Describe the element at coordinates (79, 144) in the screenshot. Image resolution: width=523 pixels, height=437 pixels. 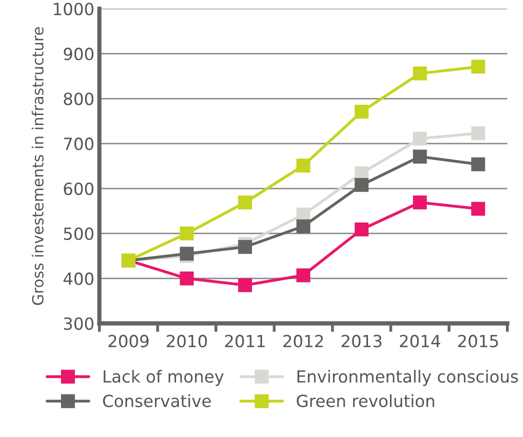
I see `y-tick-label: 700` at that location.